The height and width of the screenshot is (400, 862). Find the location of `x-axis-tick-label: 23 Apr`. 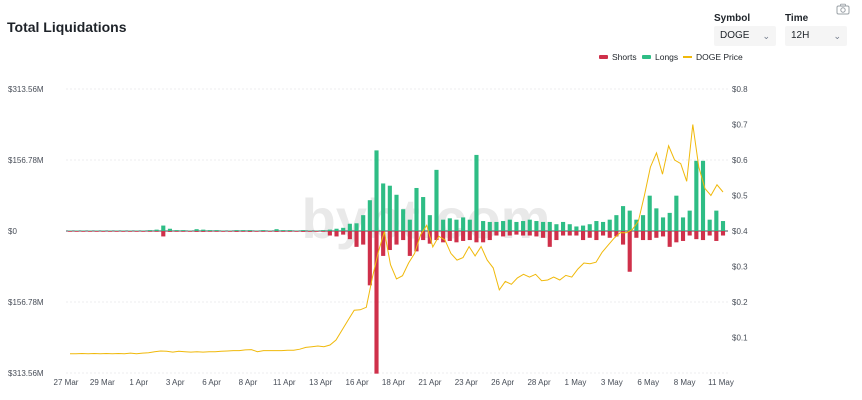

x-axis-tick-label: 23 Apr is located at coordinates (466, 382).